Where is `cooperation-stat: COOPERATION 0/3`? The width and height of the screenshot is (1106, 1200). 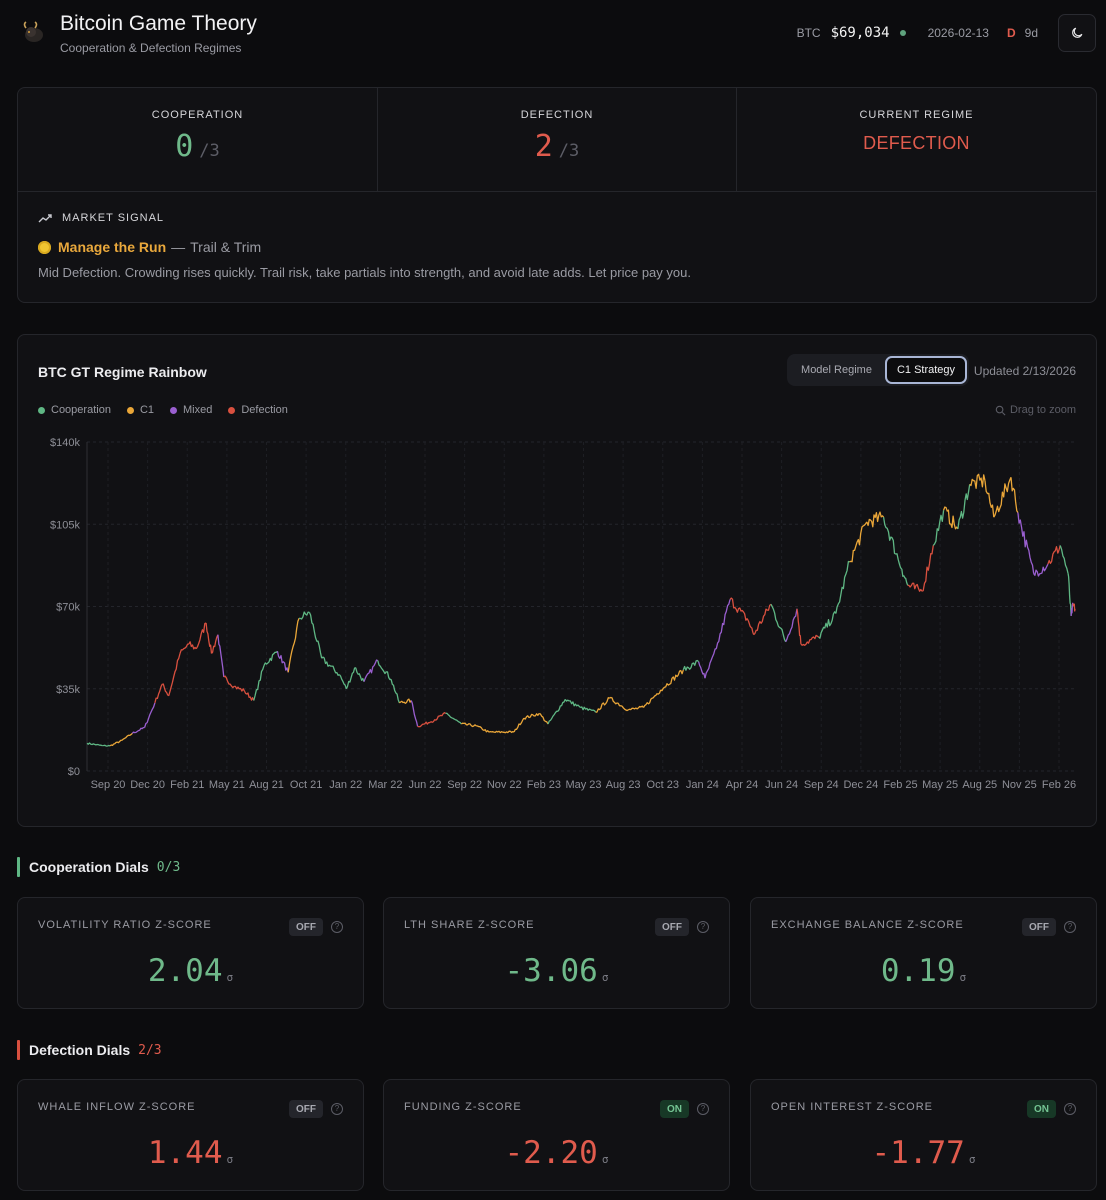 cooperation-stat: COOPERATION 0/3 is located at coordinates (198, 139).